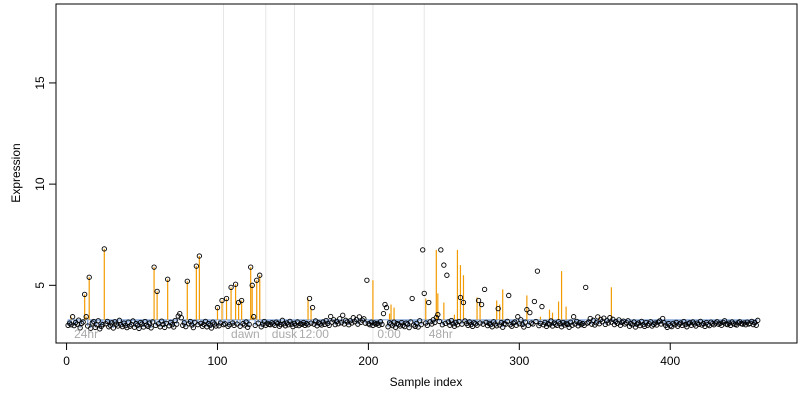 Image resolution: width=800 pixels, height=400 pixels. What do you see at coordinates (66, 361) in the screenshot?
I see `x-tick-label: 0` at bounding box center [66, 361].